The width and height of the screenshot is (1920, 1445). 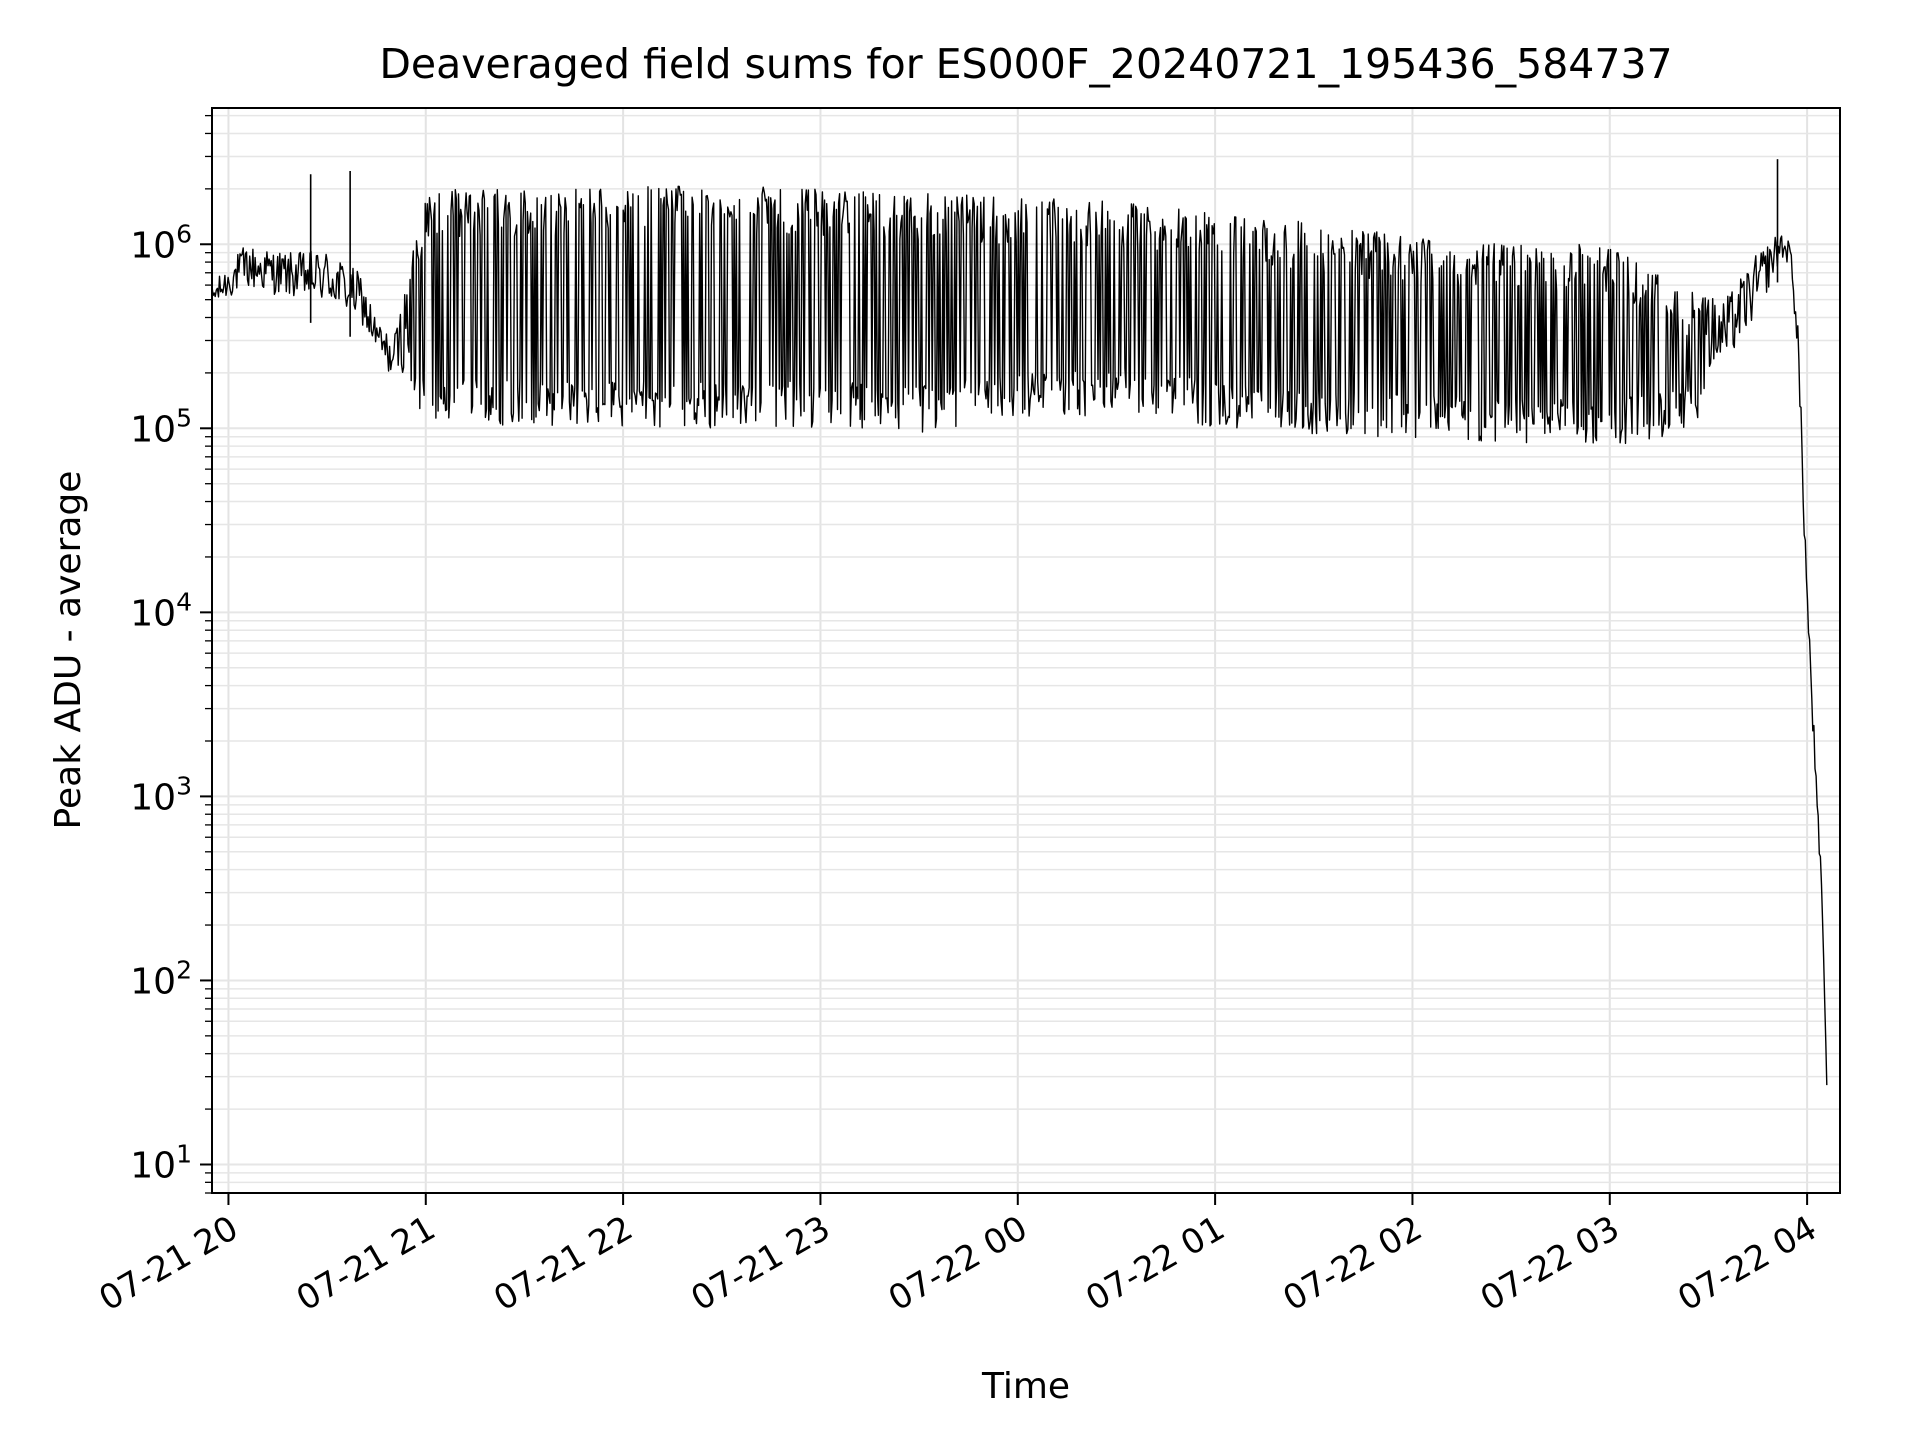 What do you see at coordinates (1025, 1386) in the screenshot?
I see `x-axis-label: Time` at bounding box center [1025, 1386].